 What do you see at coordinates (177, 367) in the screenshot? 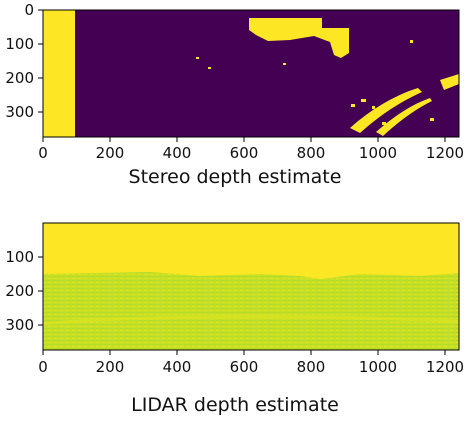
I see `lidar-x-tick: 400` at bounding box center [177, 367].